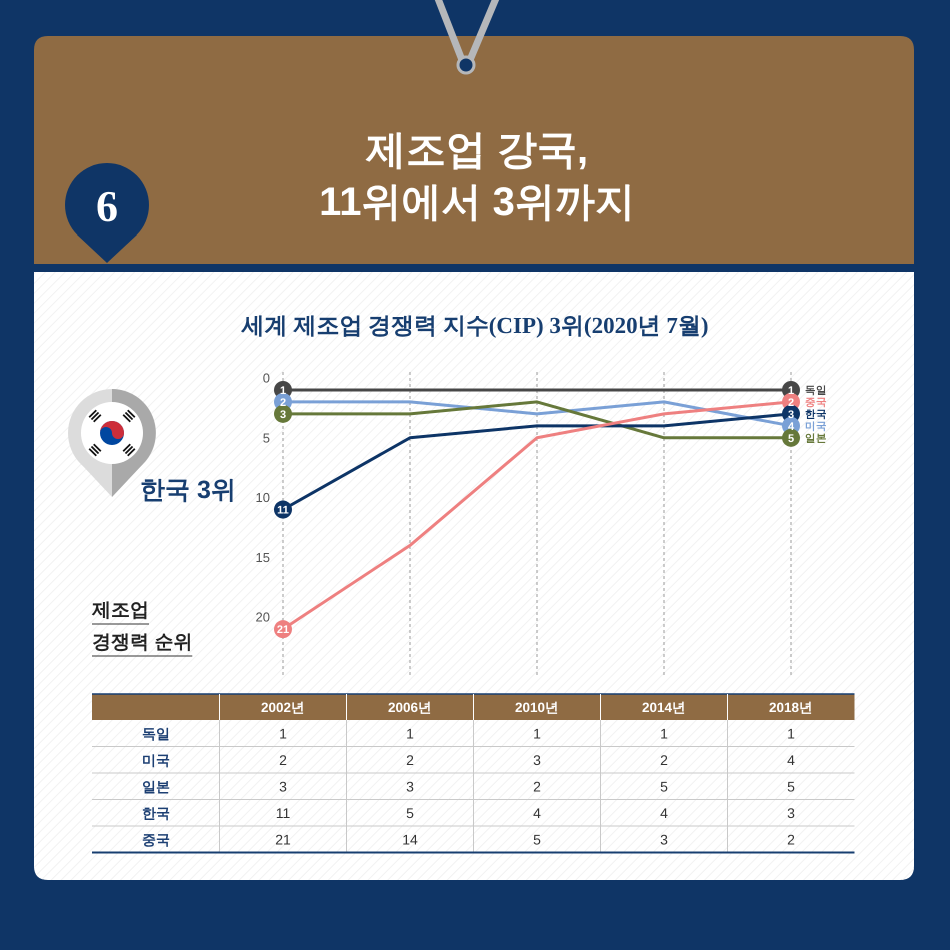 The width and height of the screenshot is (950, 950). What do you see at coordinates (156, 760) in the screenshot?
I see `text: 미국` at bounding box center [156, 760].